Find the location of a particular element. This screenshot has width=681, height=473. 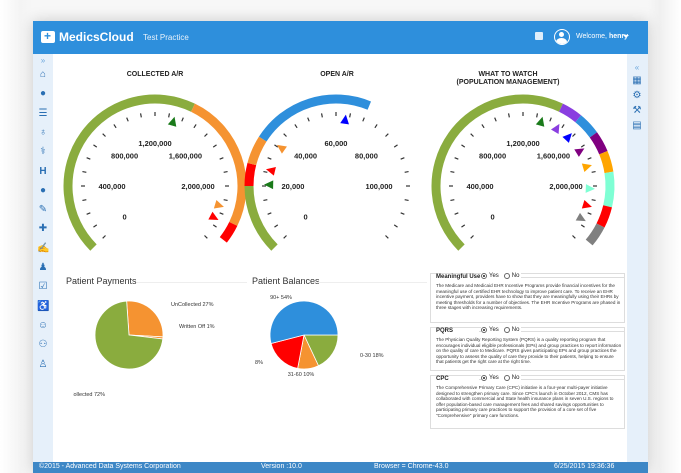

patient-balances-title: Patient Balances is located at coordinates (286, 281).